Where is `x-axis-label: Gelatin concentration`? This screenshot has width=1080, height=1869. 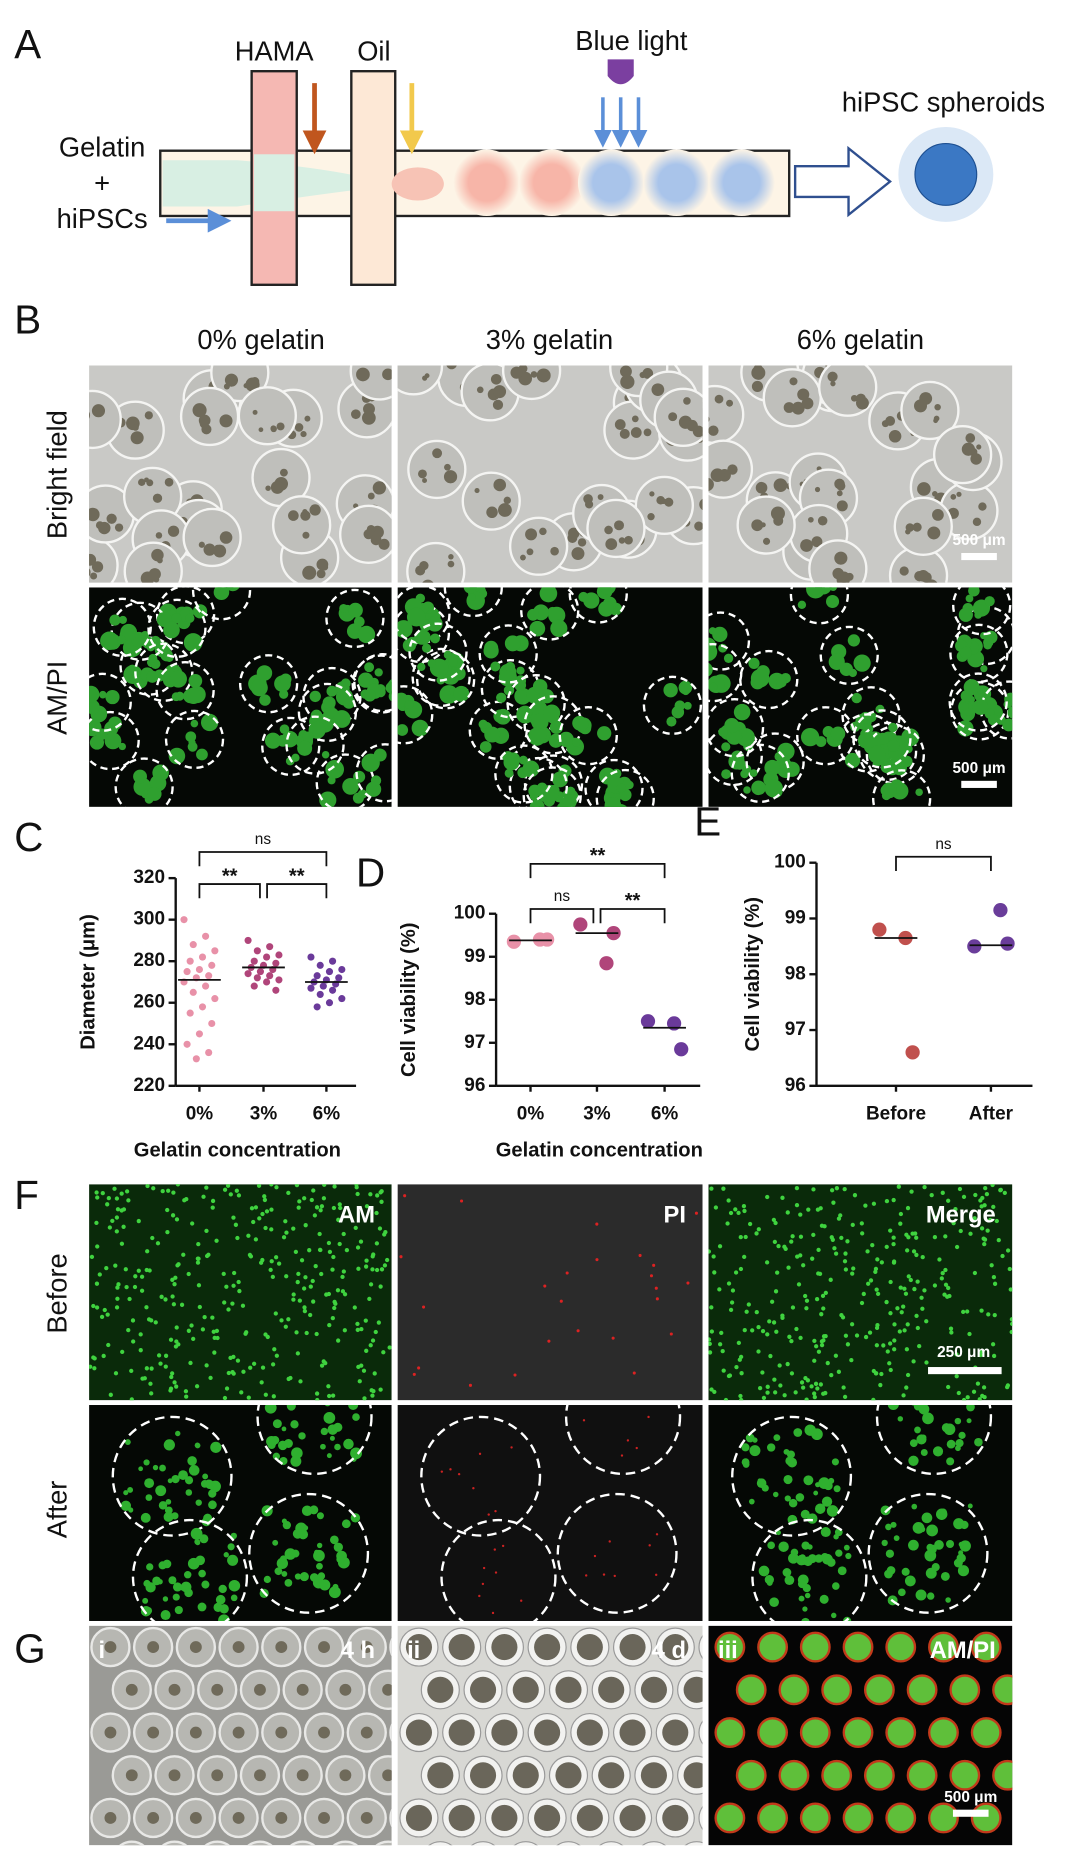 x-axis-label: Gelatin concentration is located at coordinates (237, 1150).